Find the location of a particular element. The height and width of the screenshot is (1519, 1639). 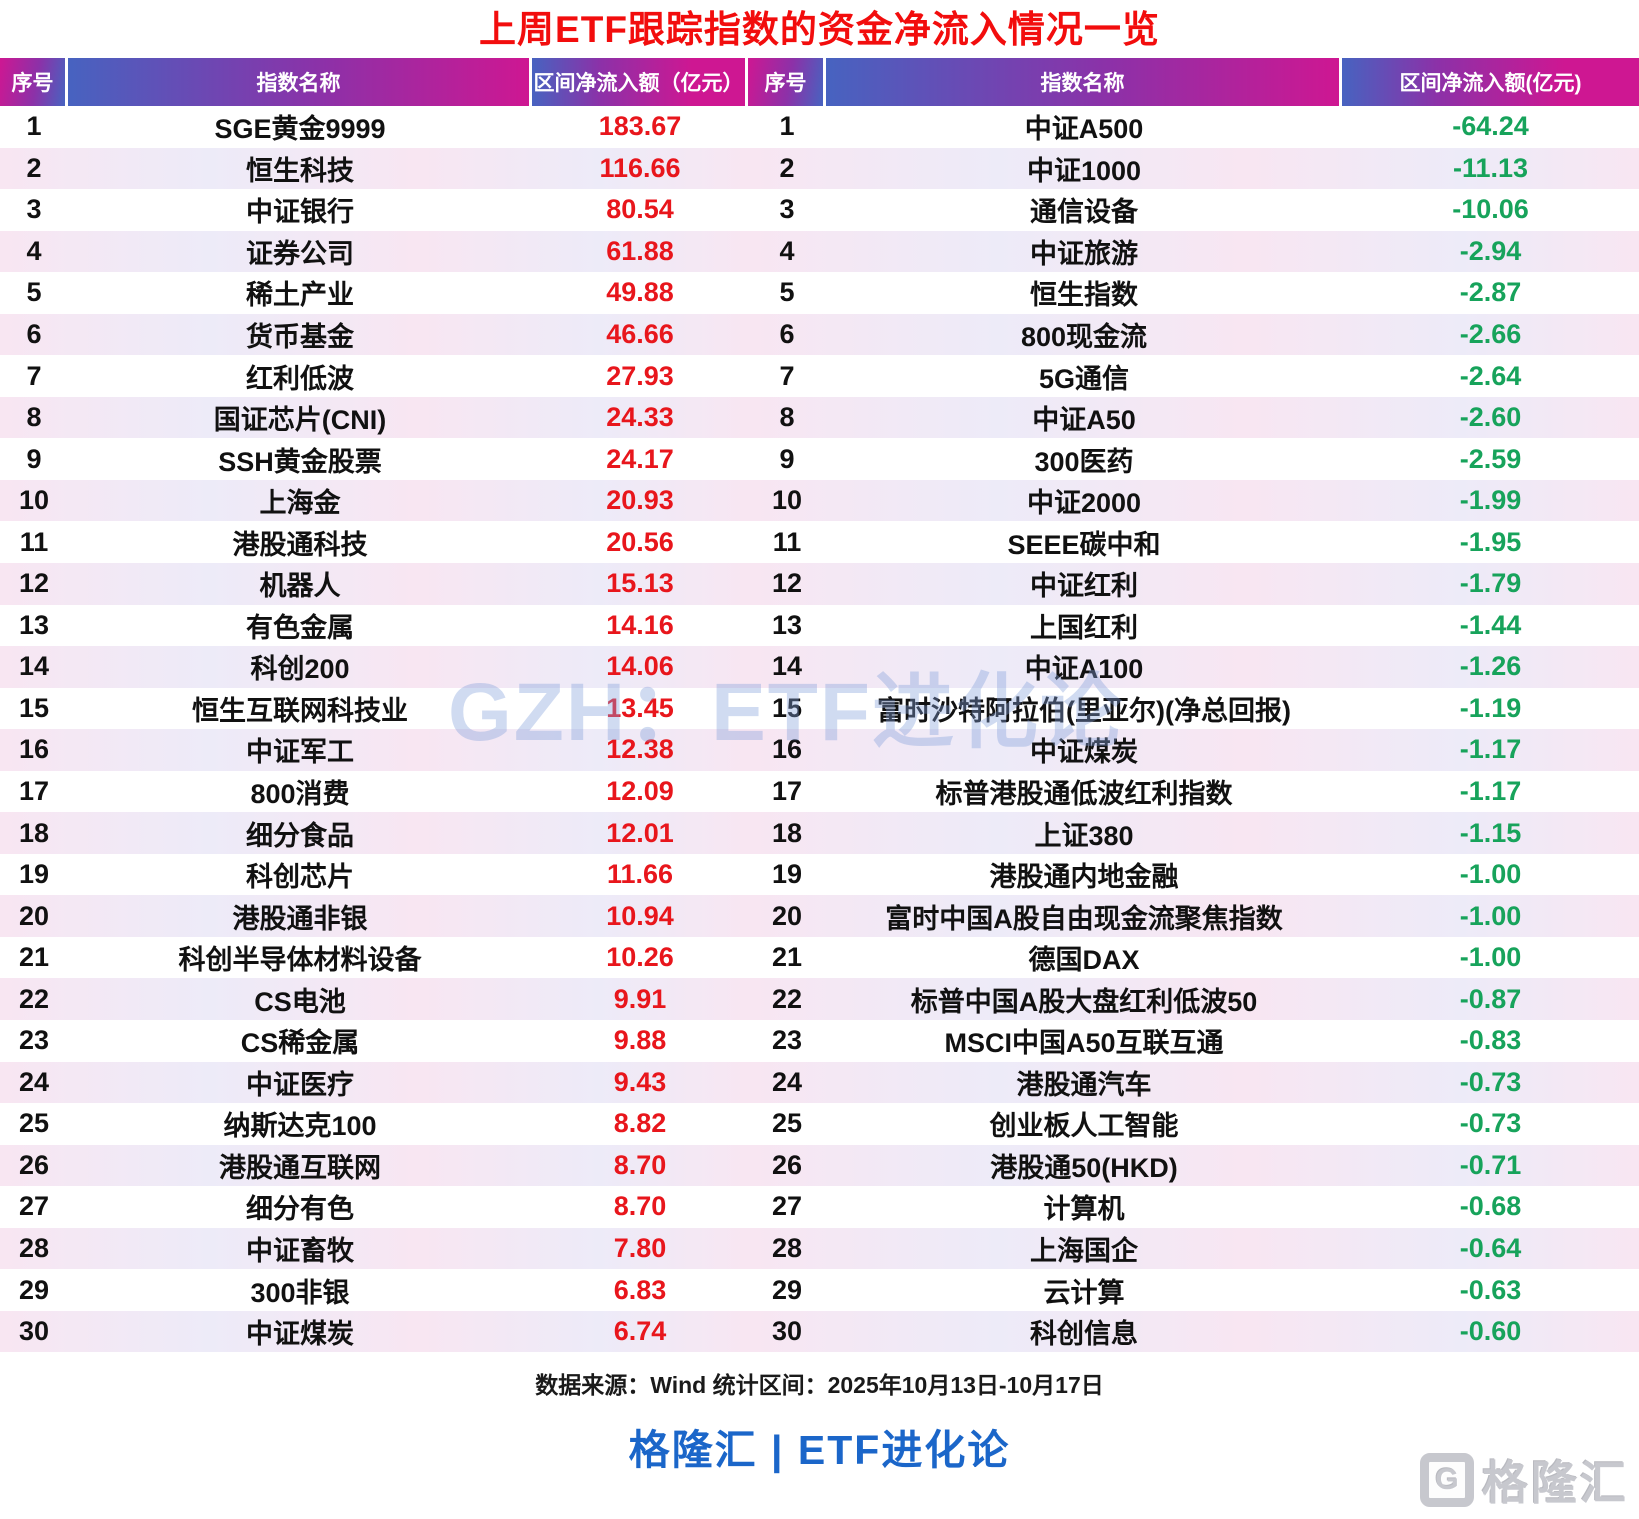

brand-line: 格隆汇 | ETF进化论 is located at coordinates (819, 1450).